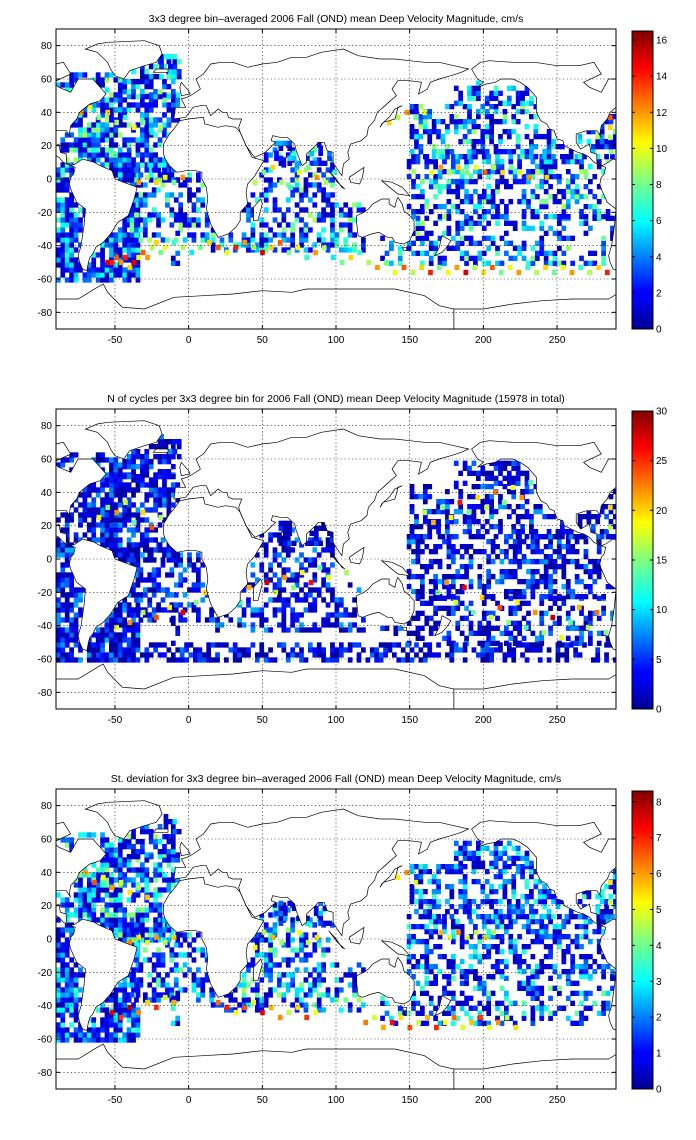  I want to click on colorbar-tick-label: 15, so click(662, 561).